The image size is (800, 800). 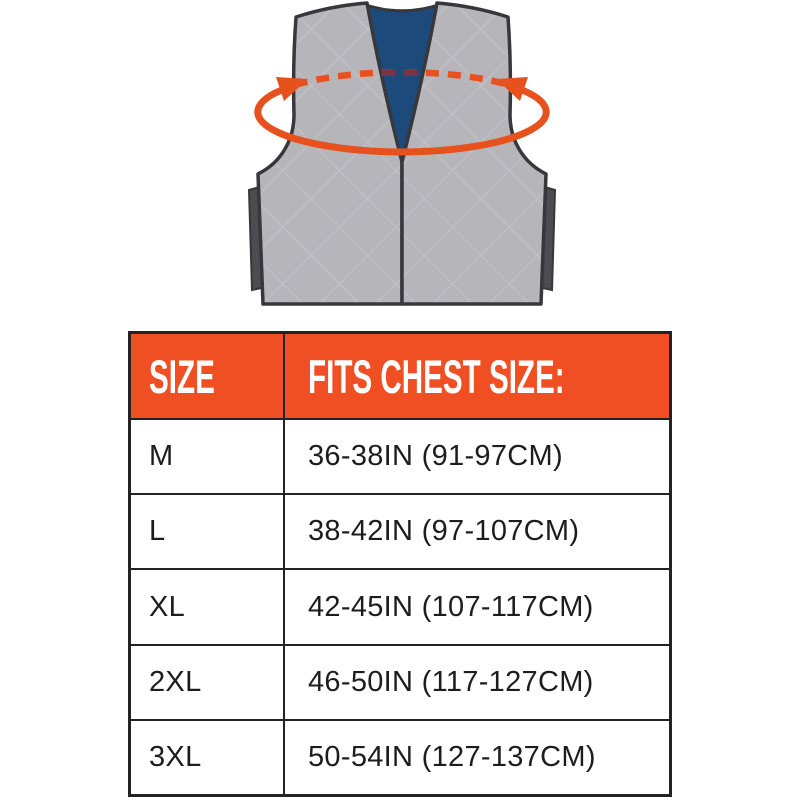 I want to click on arrowhead-left-icon, so click(x=292, y=89).